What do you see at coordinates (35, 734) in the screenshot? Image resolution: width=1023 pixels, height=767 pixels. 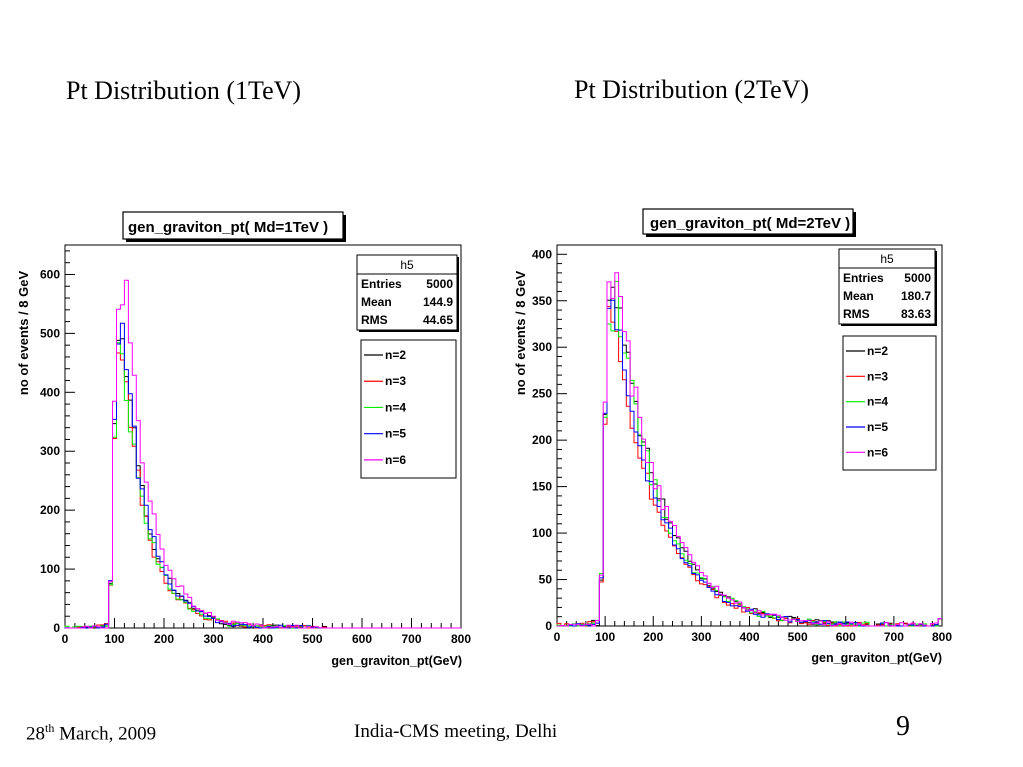 I see `footer-date-day: 28` at bounding box center [35, 734].